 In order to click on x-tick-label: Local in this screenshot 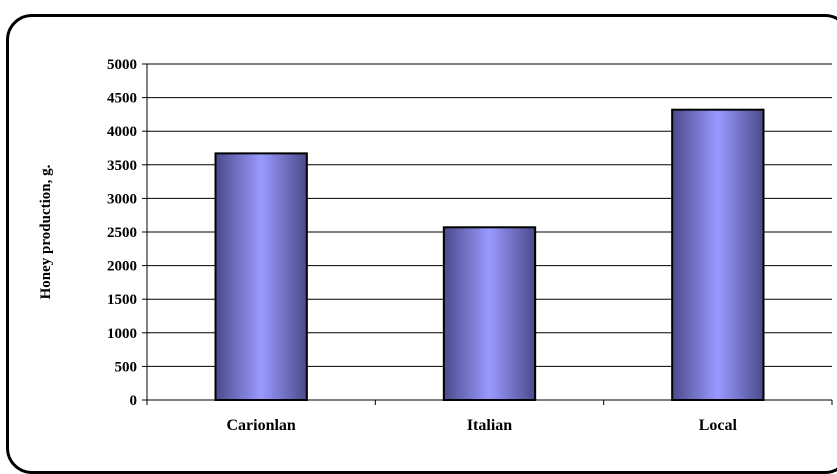, I will do `click(718, 425)`.